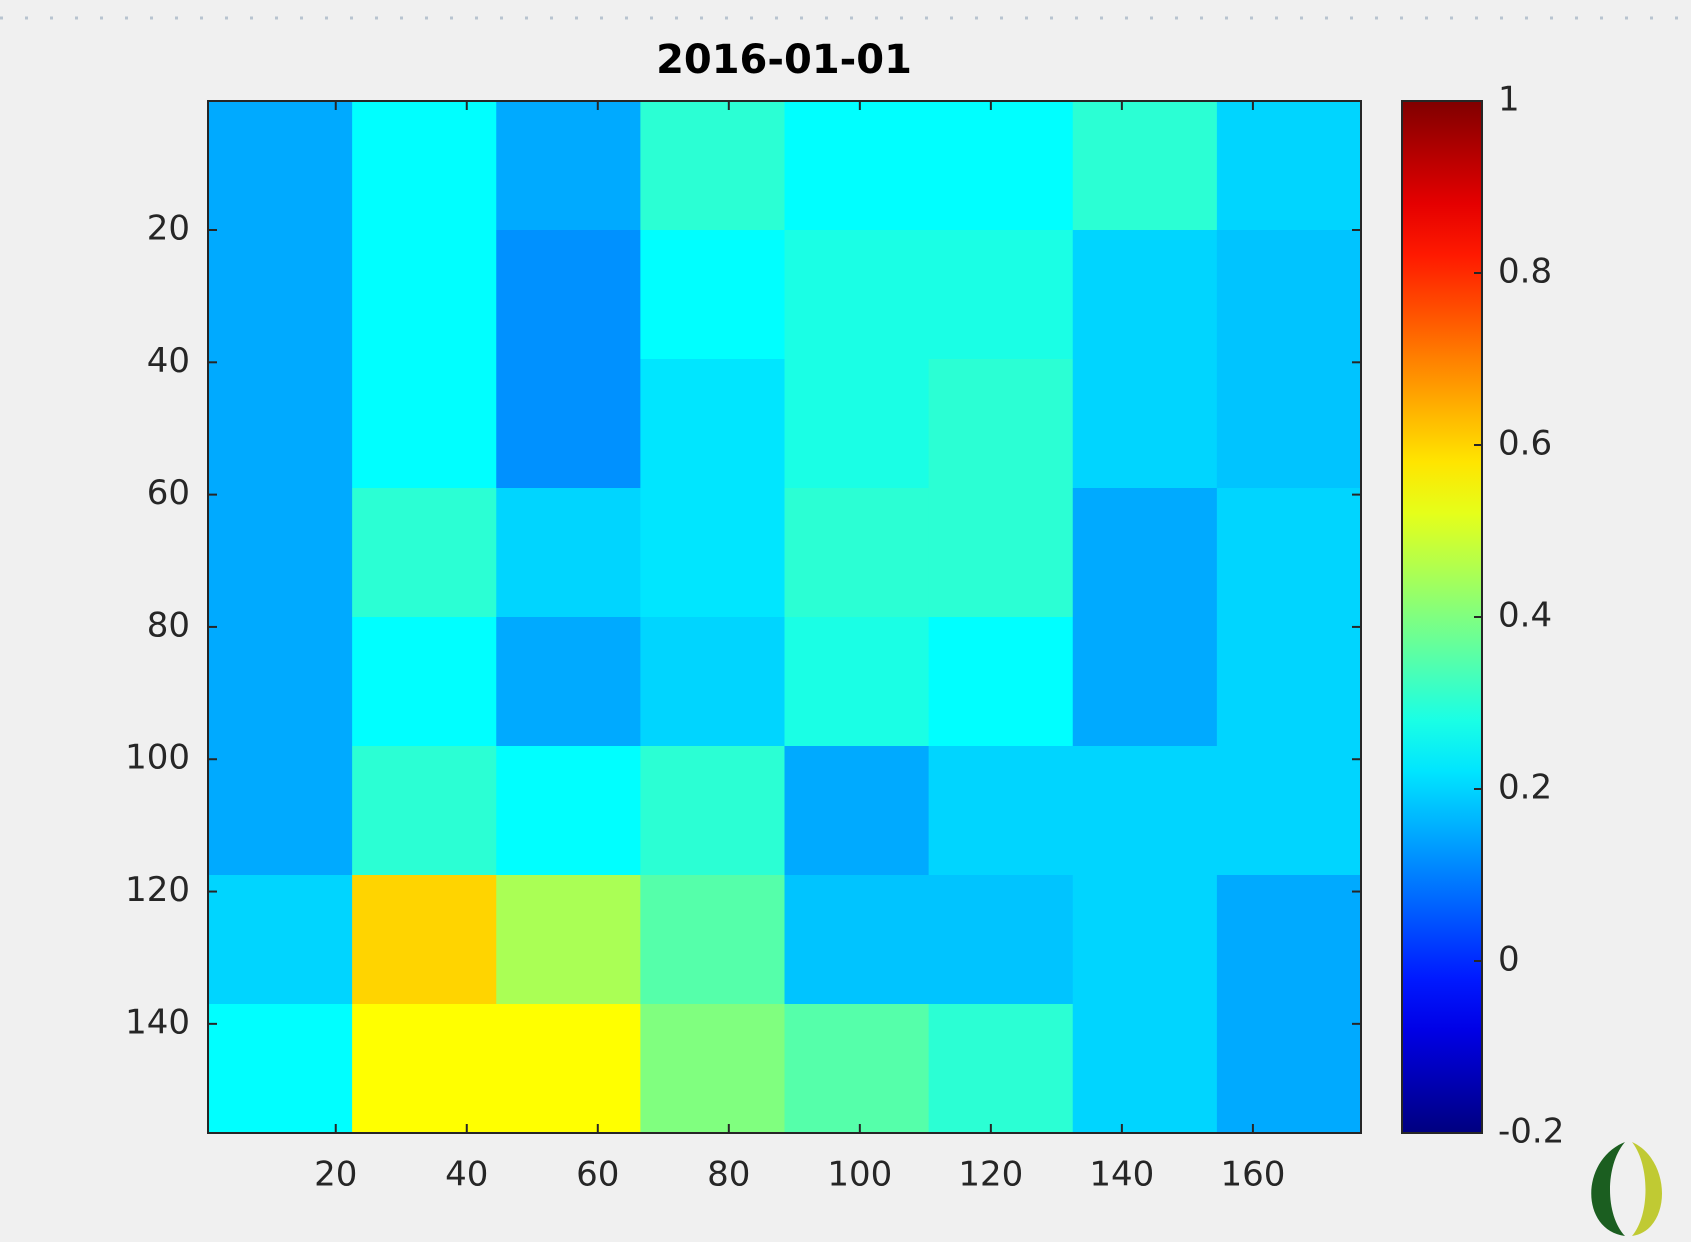  Describe the element at coordinates (597, 1175) in the screenshot. I see `x-tick-label: 60` at that location.